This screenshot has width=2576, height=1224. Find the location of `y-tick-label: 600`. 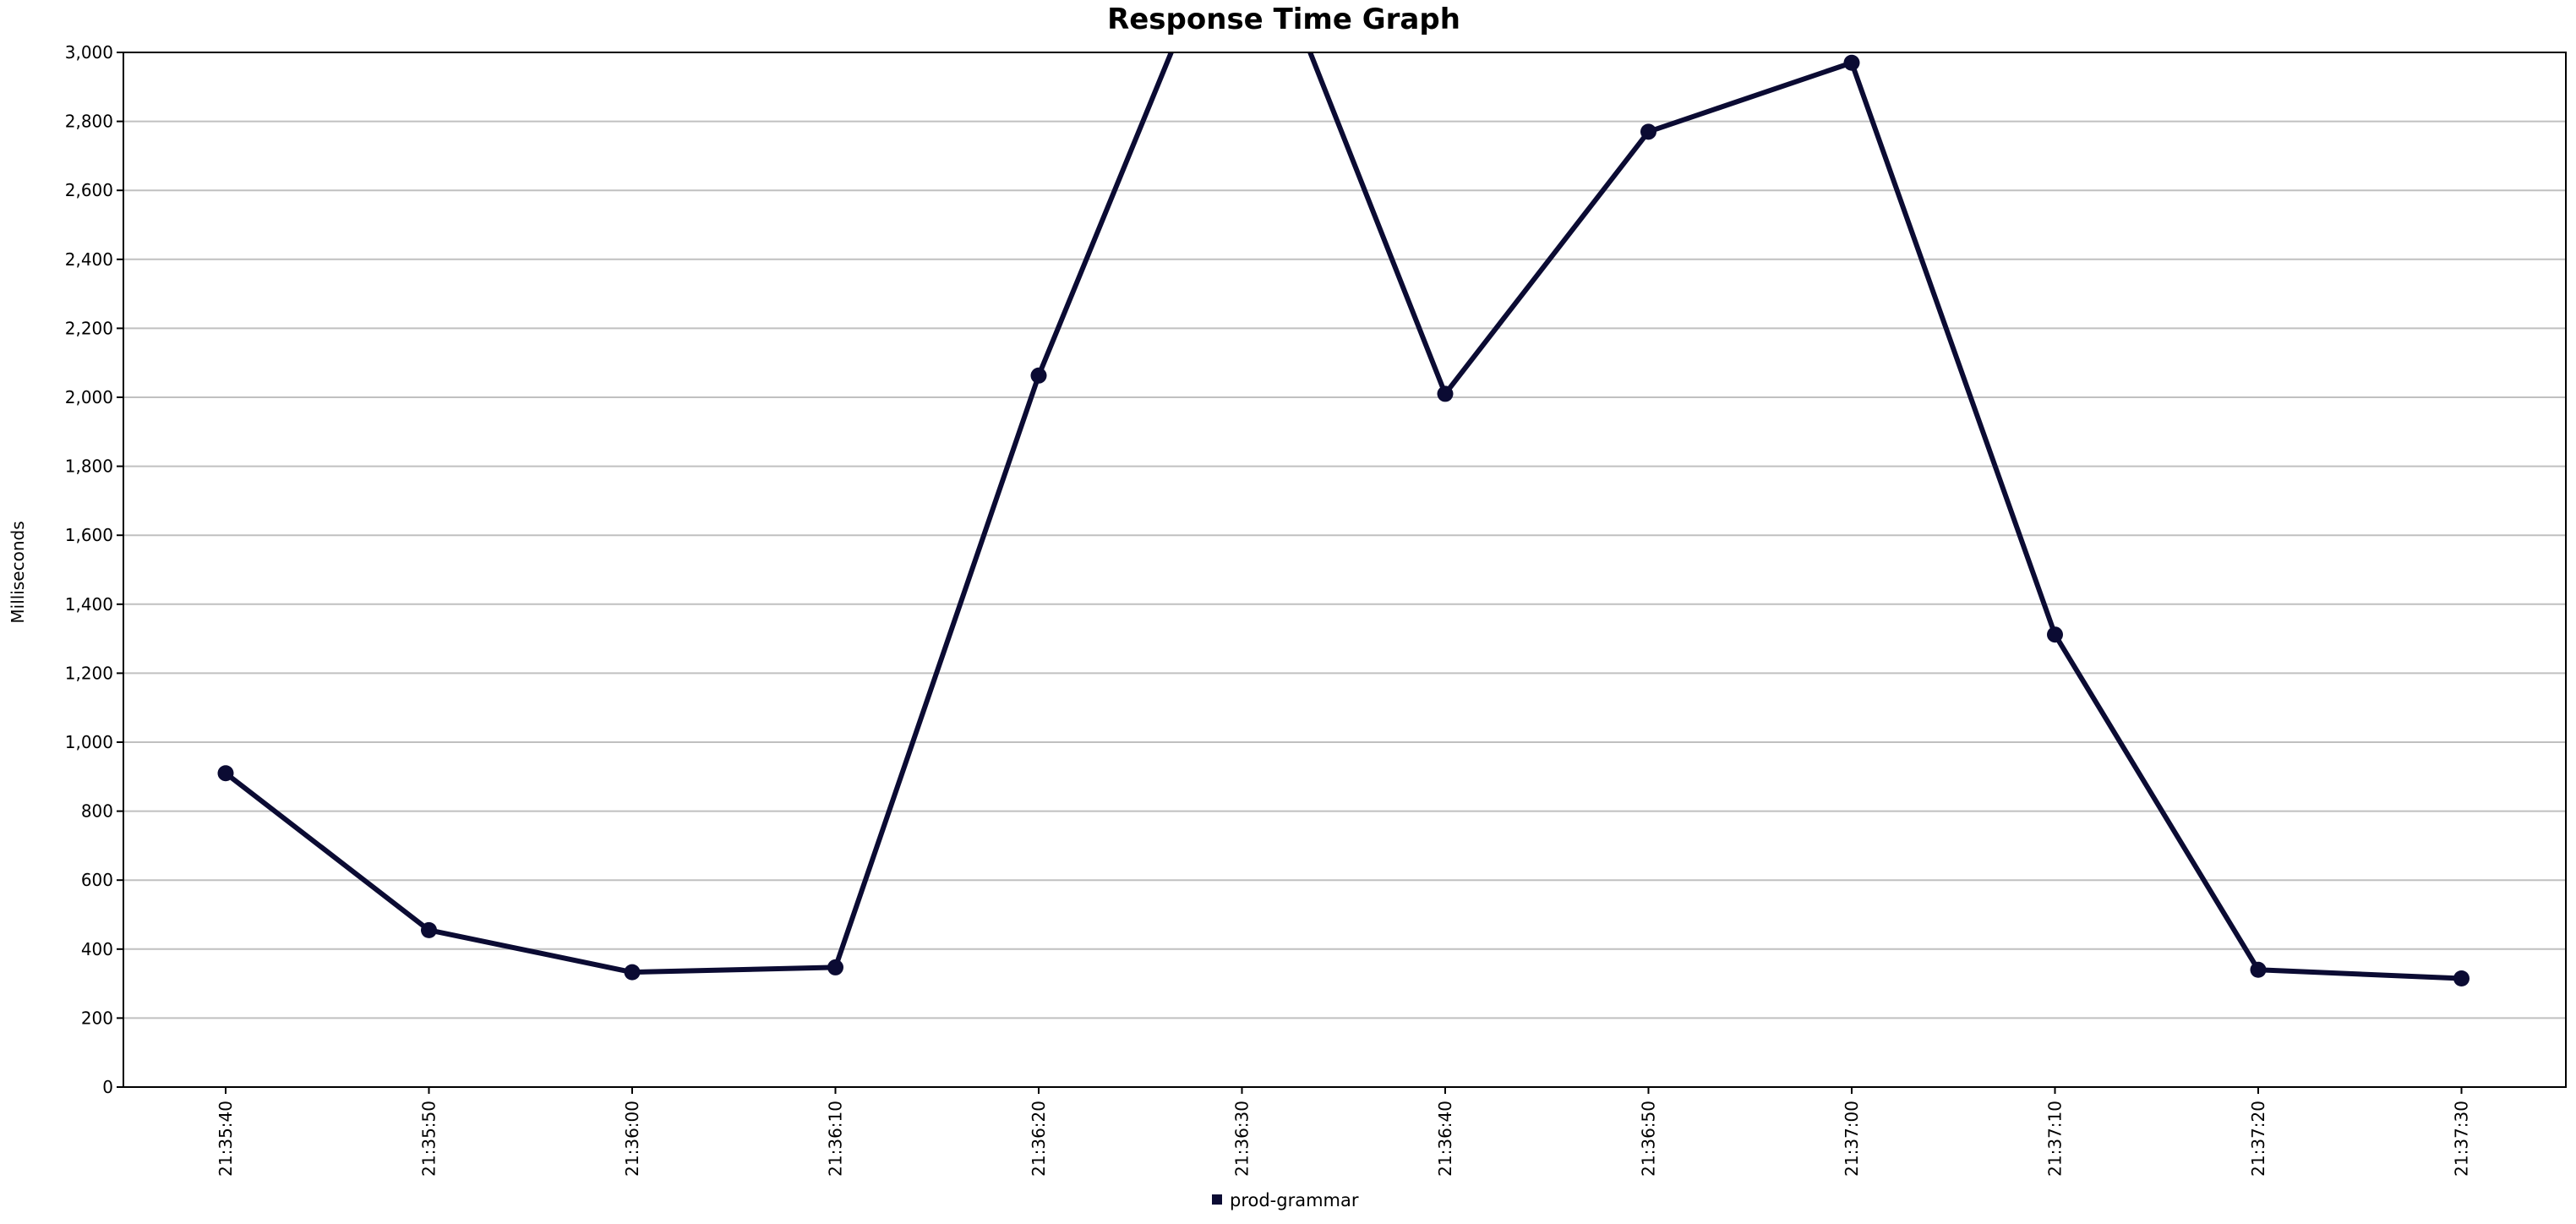

y-tick-label: 600 is located at coordinates (97, 880).